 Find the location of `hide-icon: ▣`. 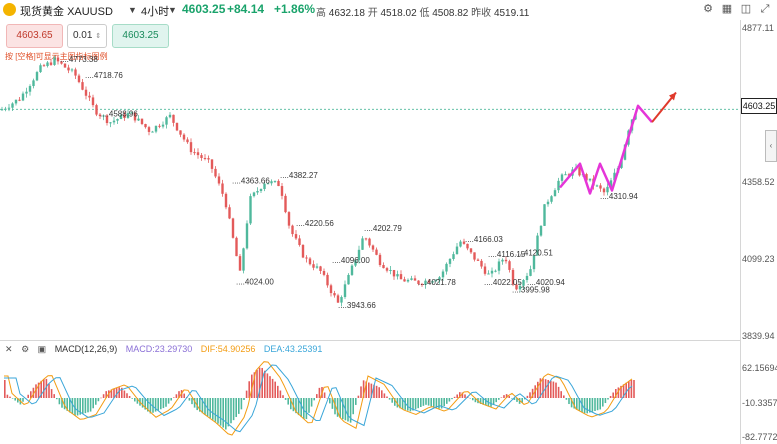

hide-icon: ▣ is located at coordinates (42, 349).